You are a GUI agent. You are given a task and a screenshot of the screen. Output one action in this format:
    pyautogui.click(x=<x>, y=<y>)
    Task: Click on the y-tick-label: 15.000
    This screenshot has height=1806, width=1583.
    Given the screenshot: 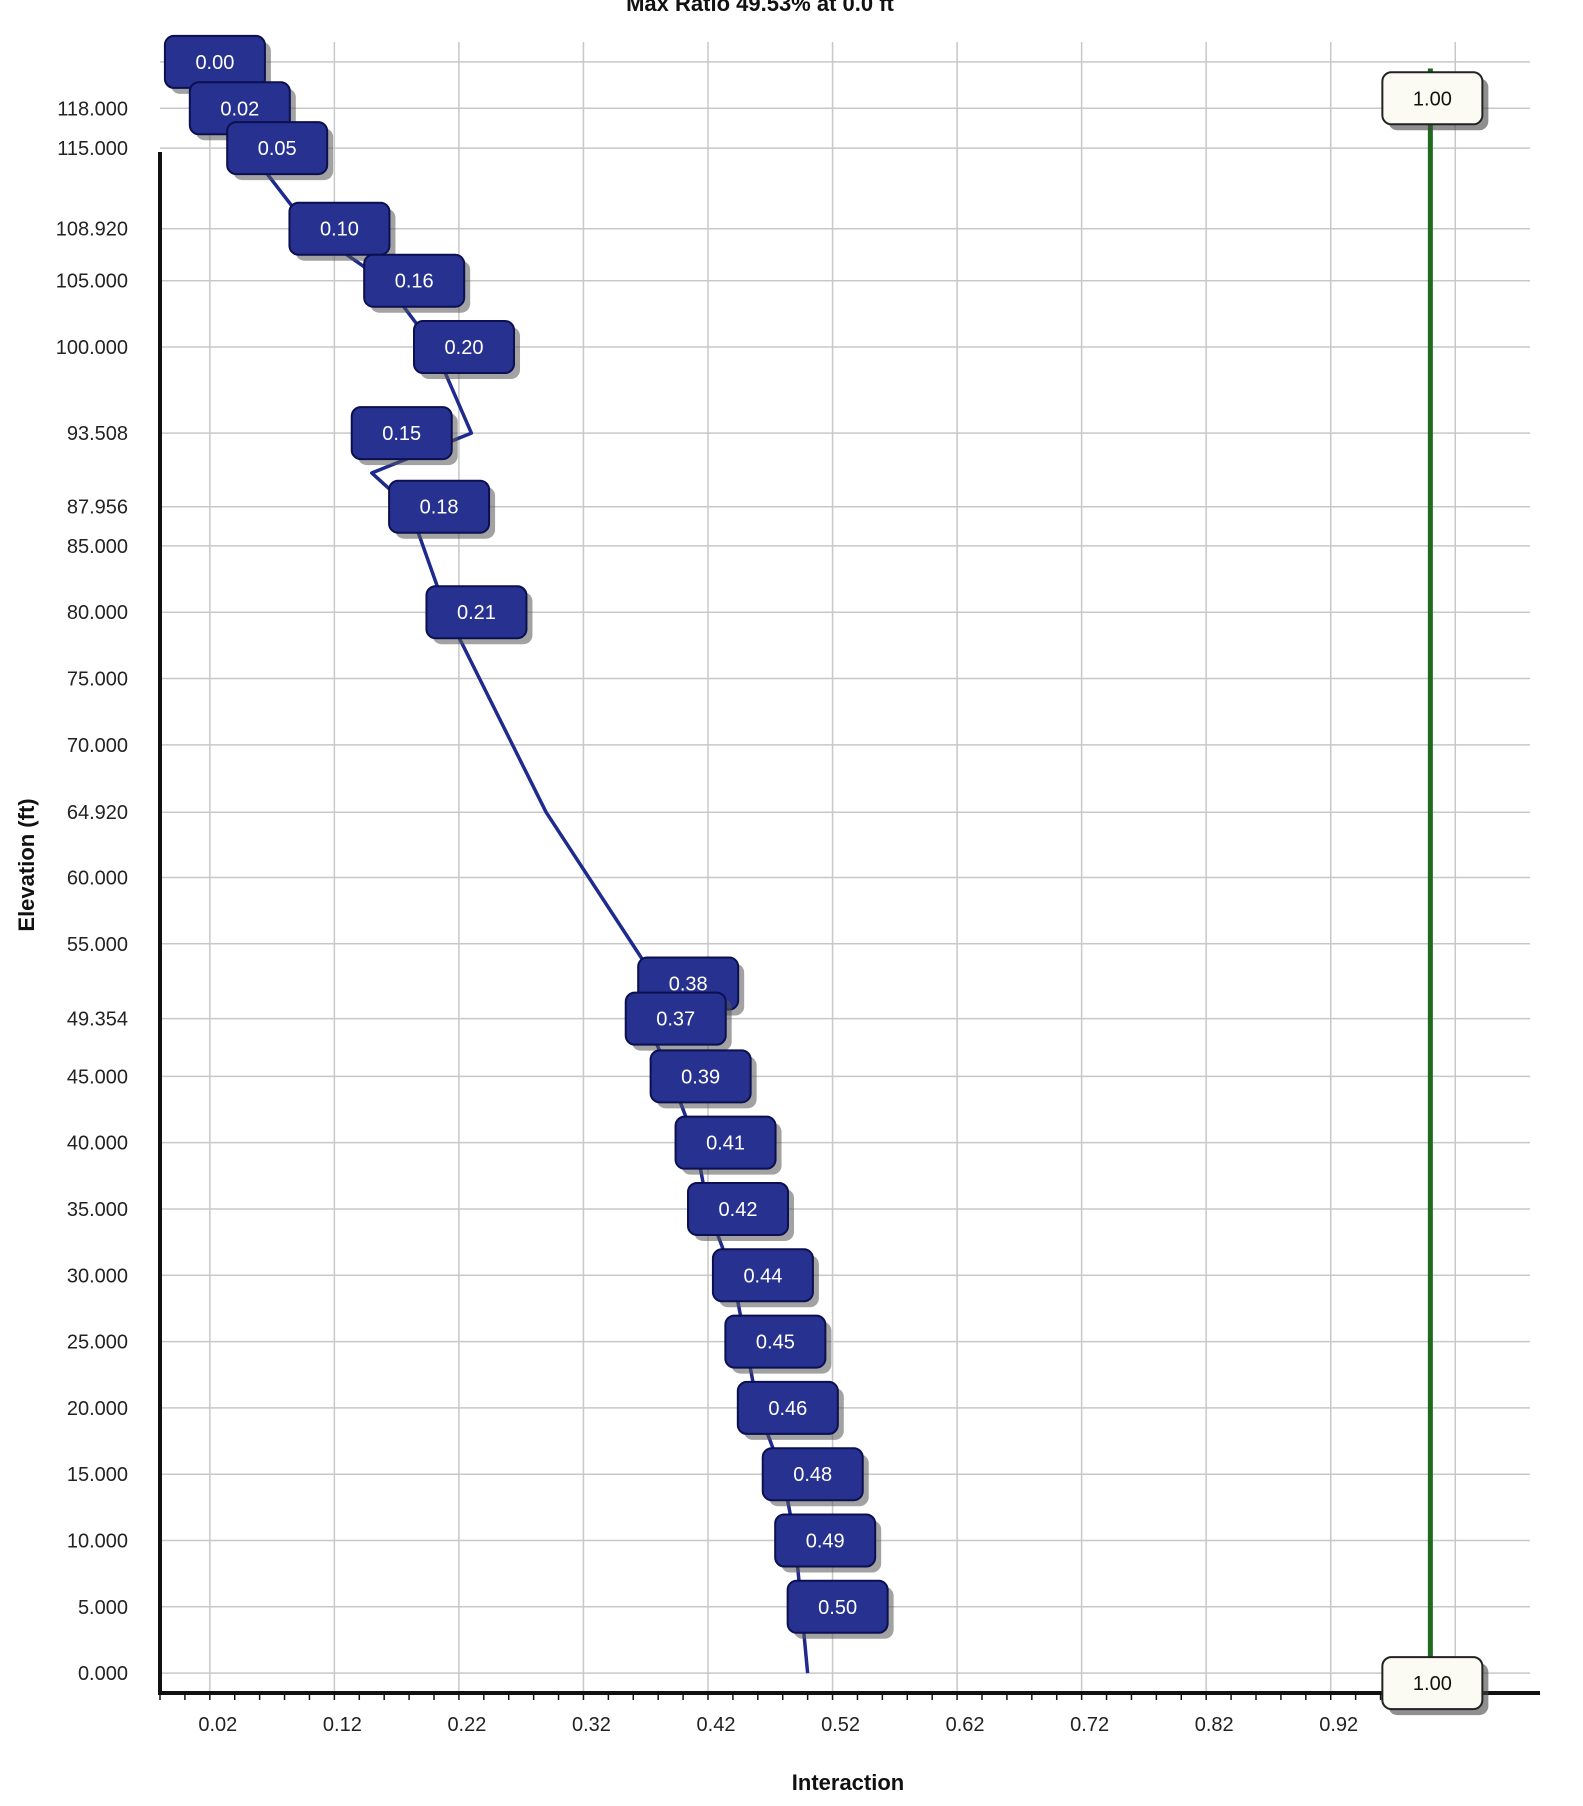 What is the action you would take?
    pyautogui.click(x=97, y=1475)
    